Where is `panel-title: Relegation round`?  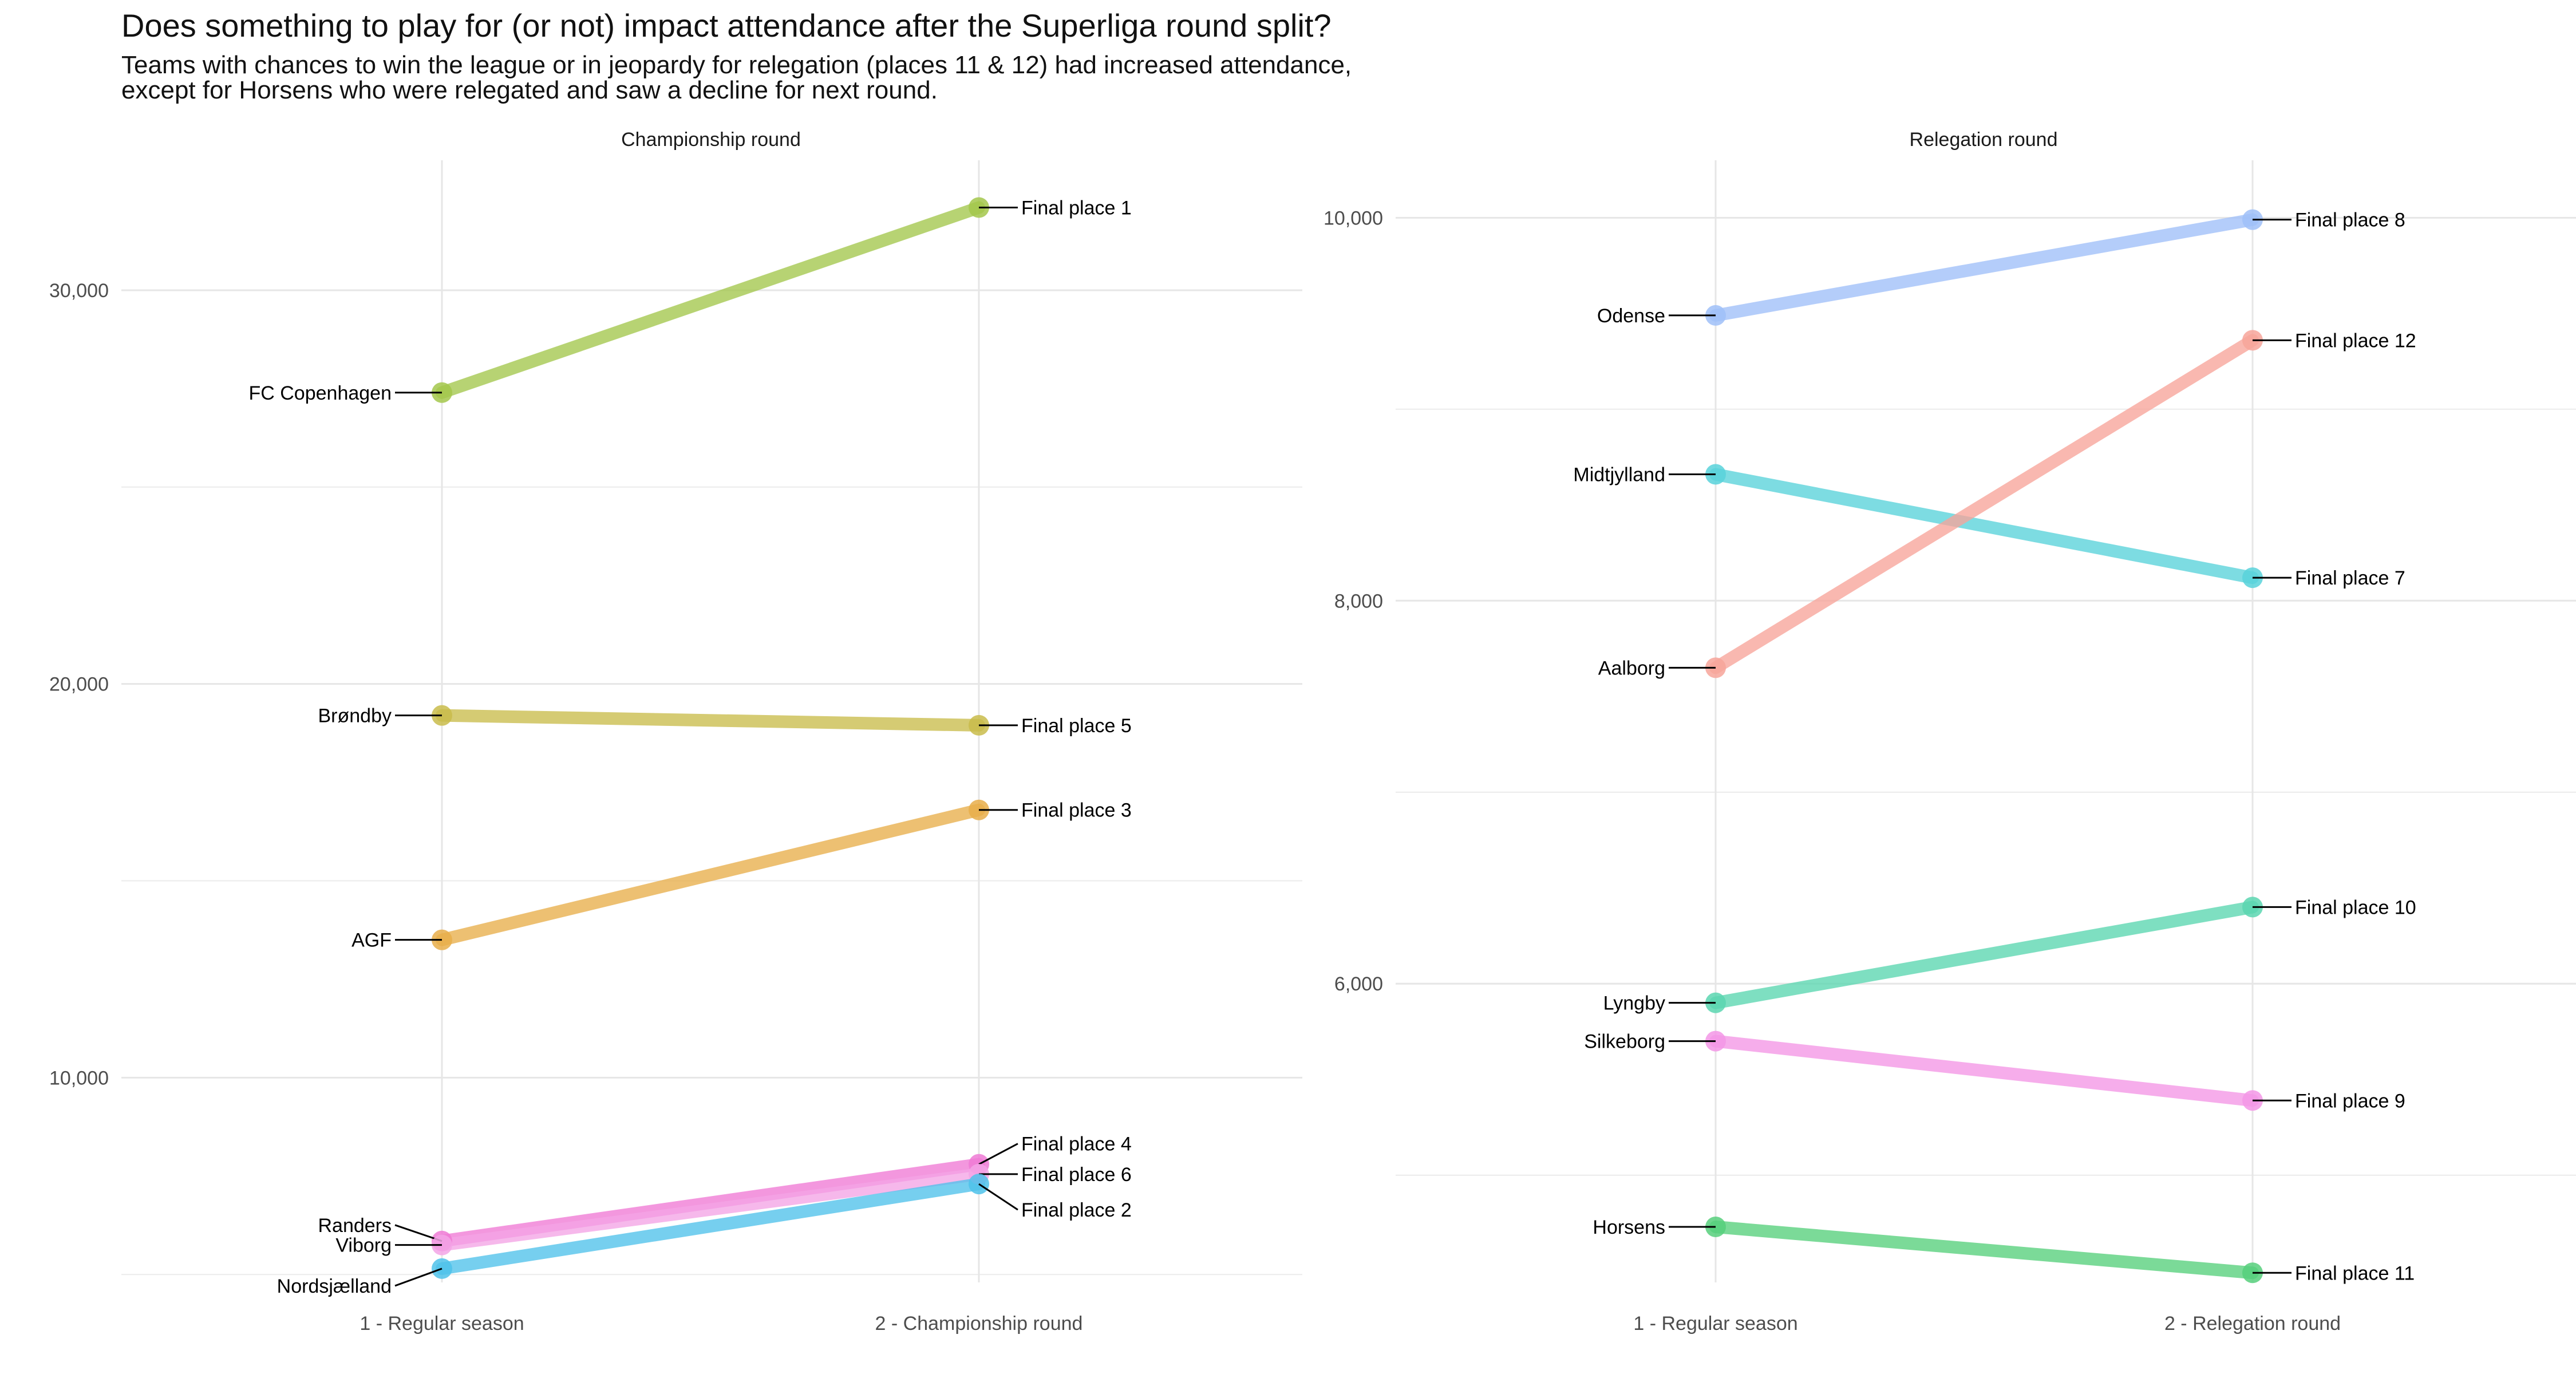
panel-title: Relegation round is located at coordinates (1984, 140).